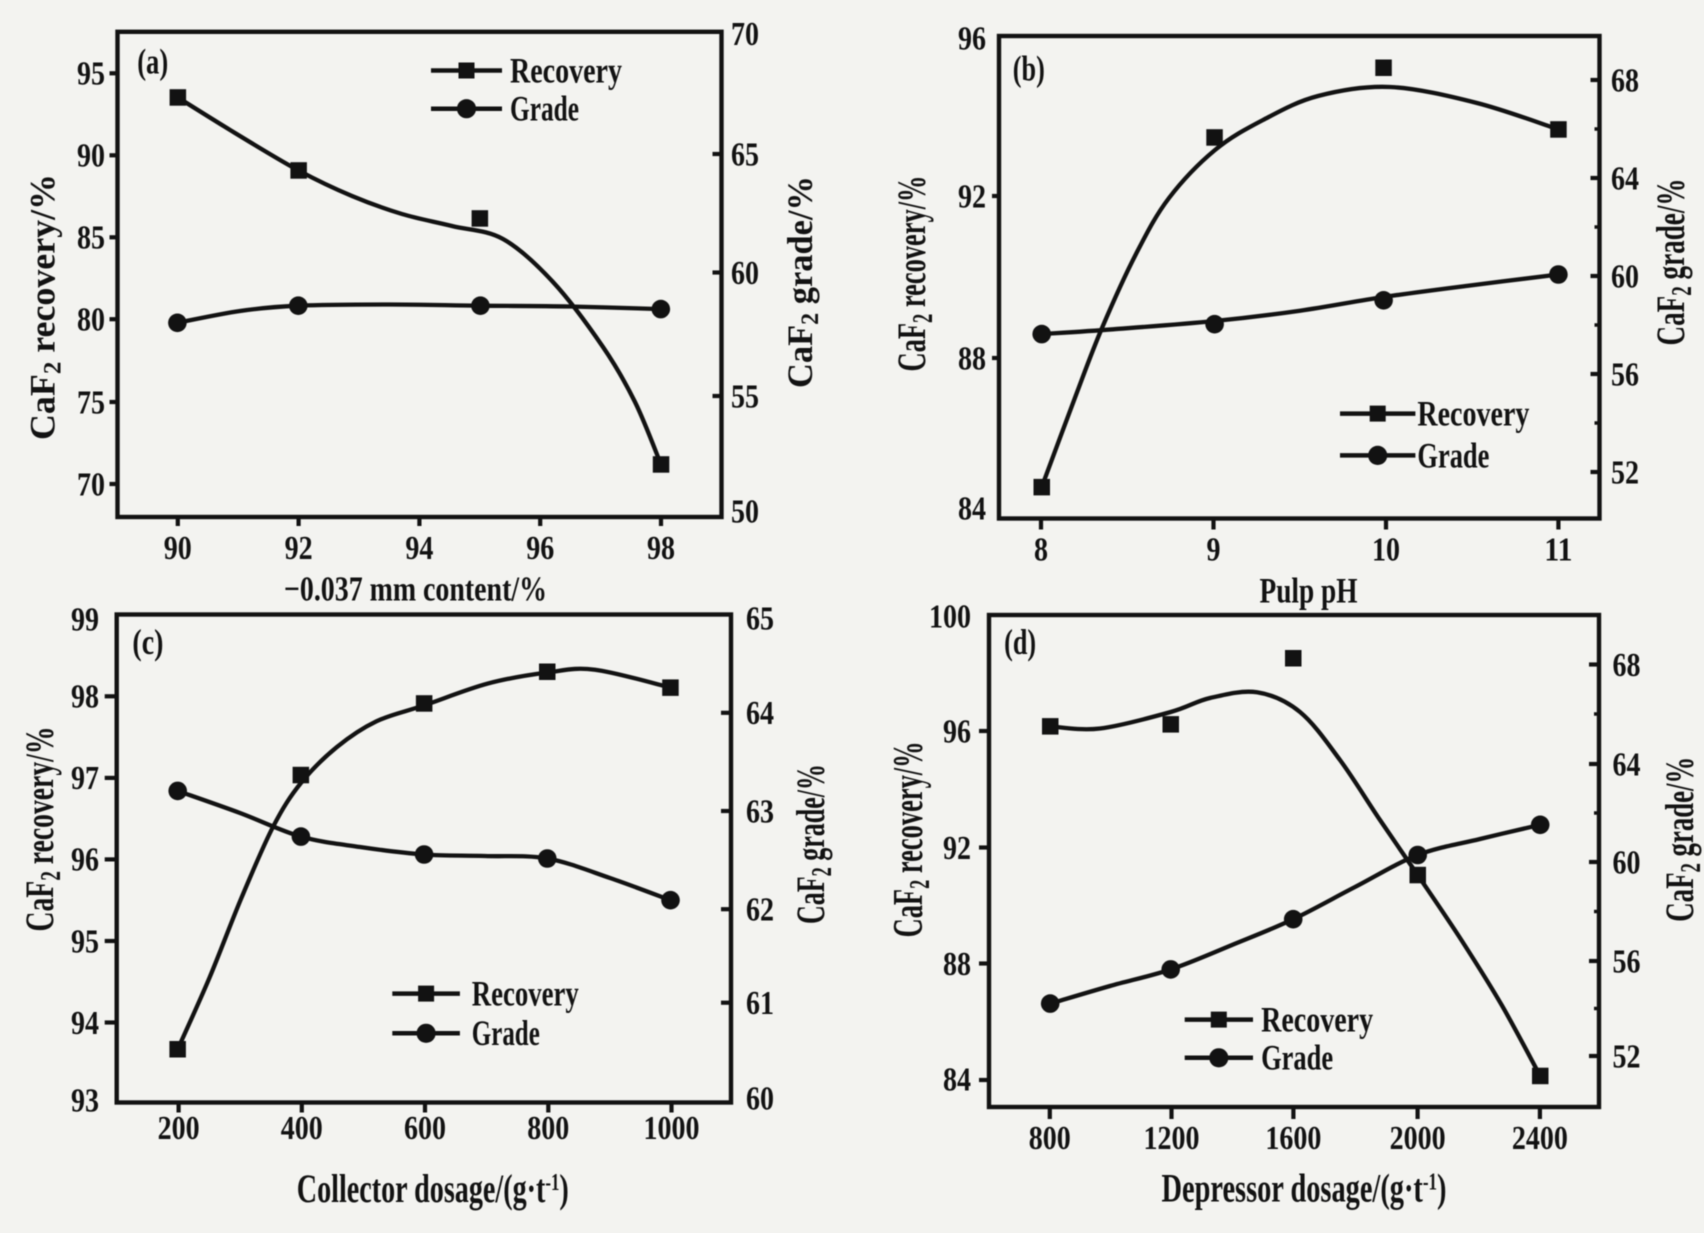 The width and height of the screenshot is (1704, 1233). Describe the element at coordinates (91, 320) in the screenshot. I see `svg-text: 80` at that location.